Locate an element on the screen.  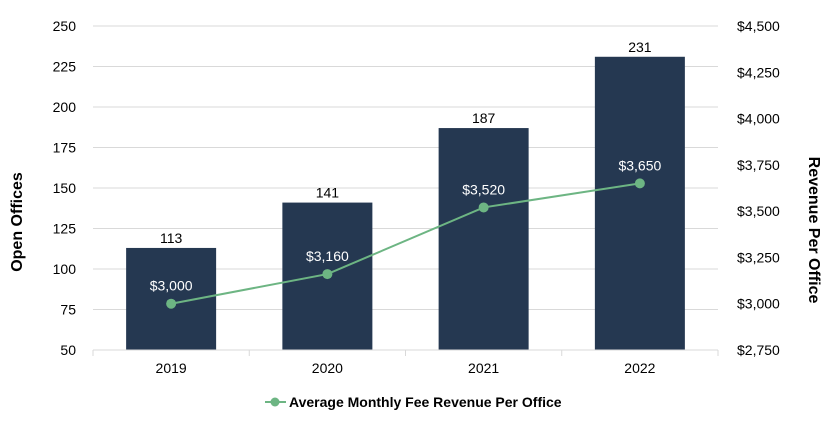
y2-tick-label: $2,750 is located at coordinates (758, 350).